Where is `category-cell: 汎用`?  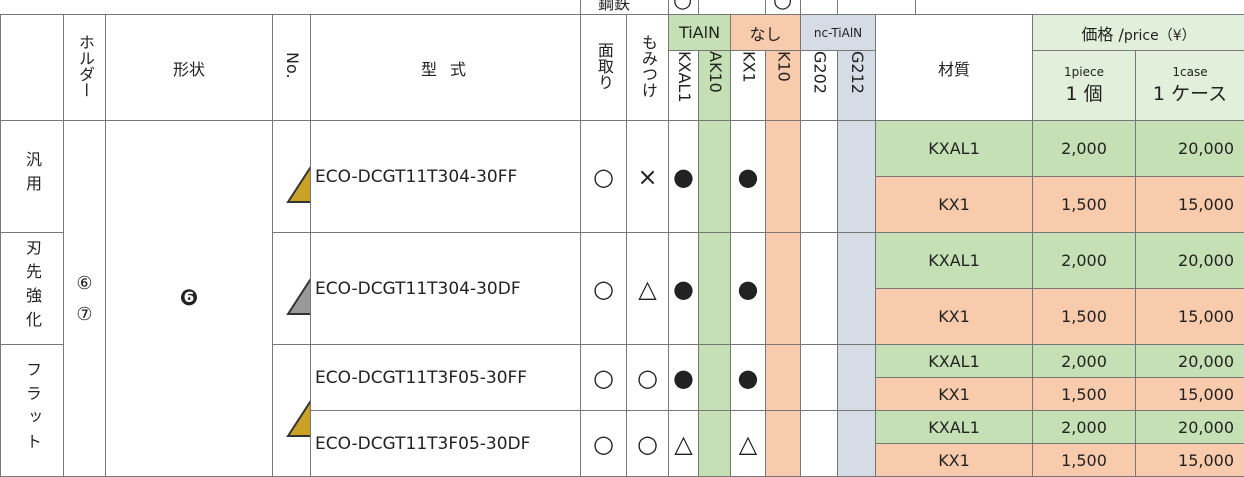 category-cell: 汎用 is located at coordinates (32, 176).